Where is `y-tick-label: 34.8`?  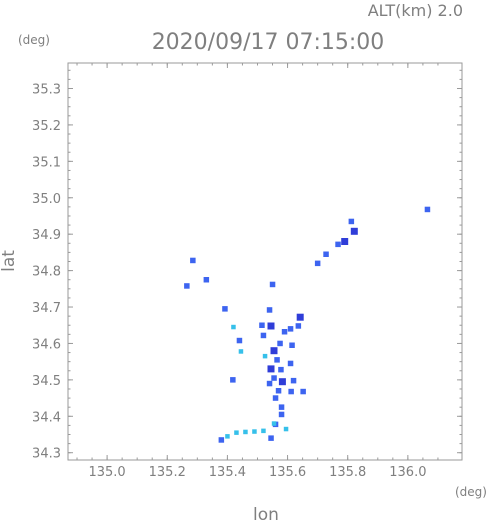 y-tick-label: 34.8 is located at coordinates (46, 272).